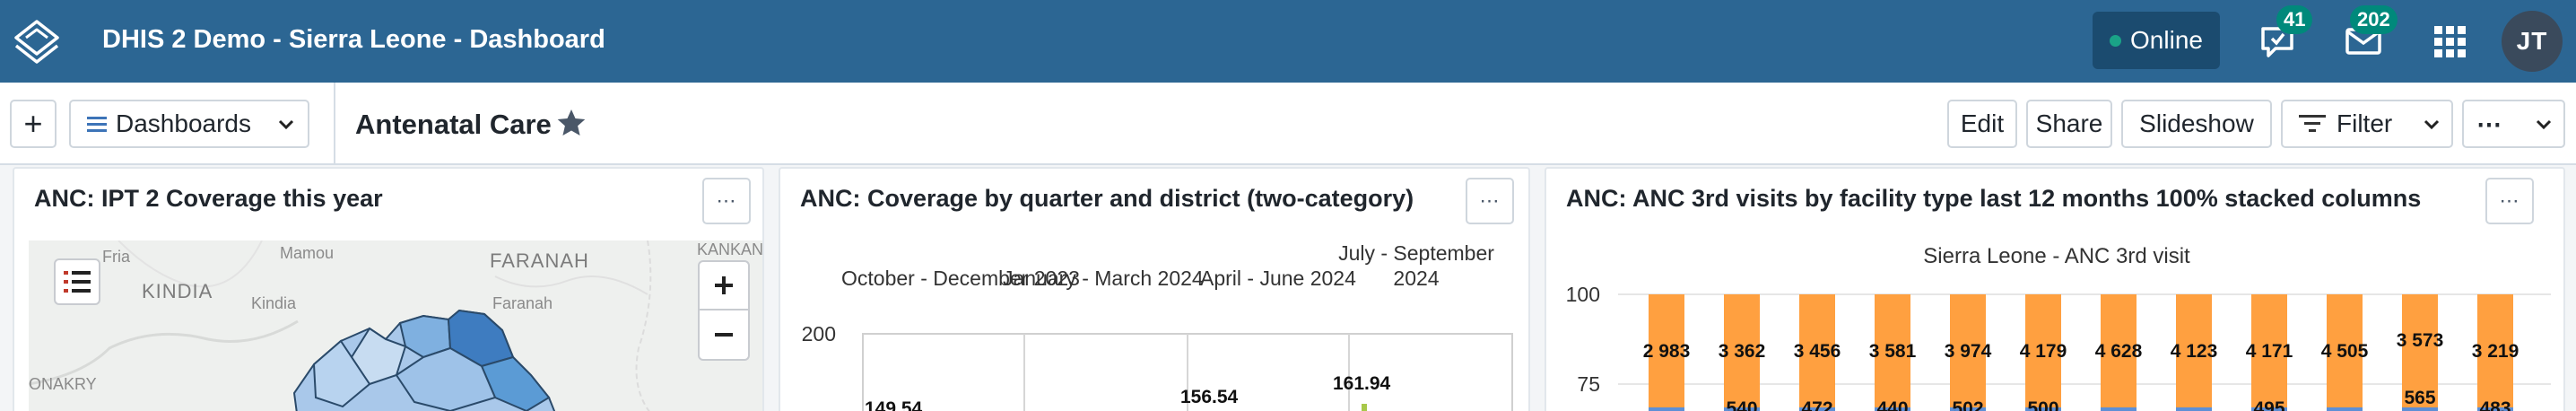  I want to click on data-label: 161.94, so click(1362, 383).